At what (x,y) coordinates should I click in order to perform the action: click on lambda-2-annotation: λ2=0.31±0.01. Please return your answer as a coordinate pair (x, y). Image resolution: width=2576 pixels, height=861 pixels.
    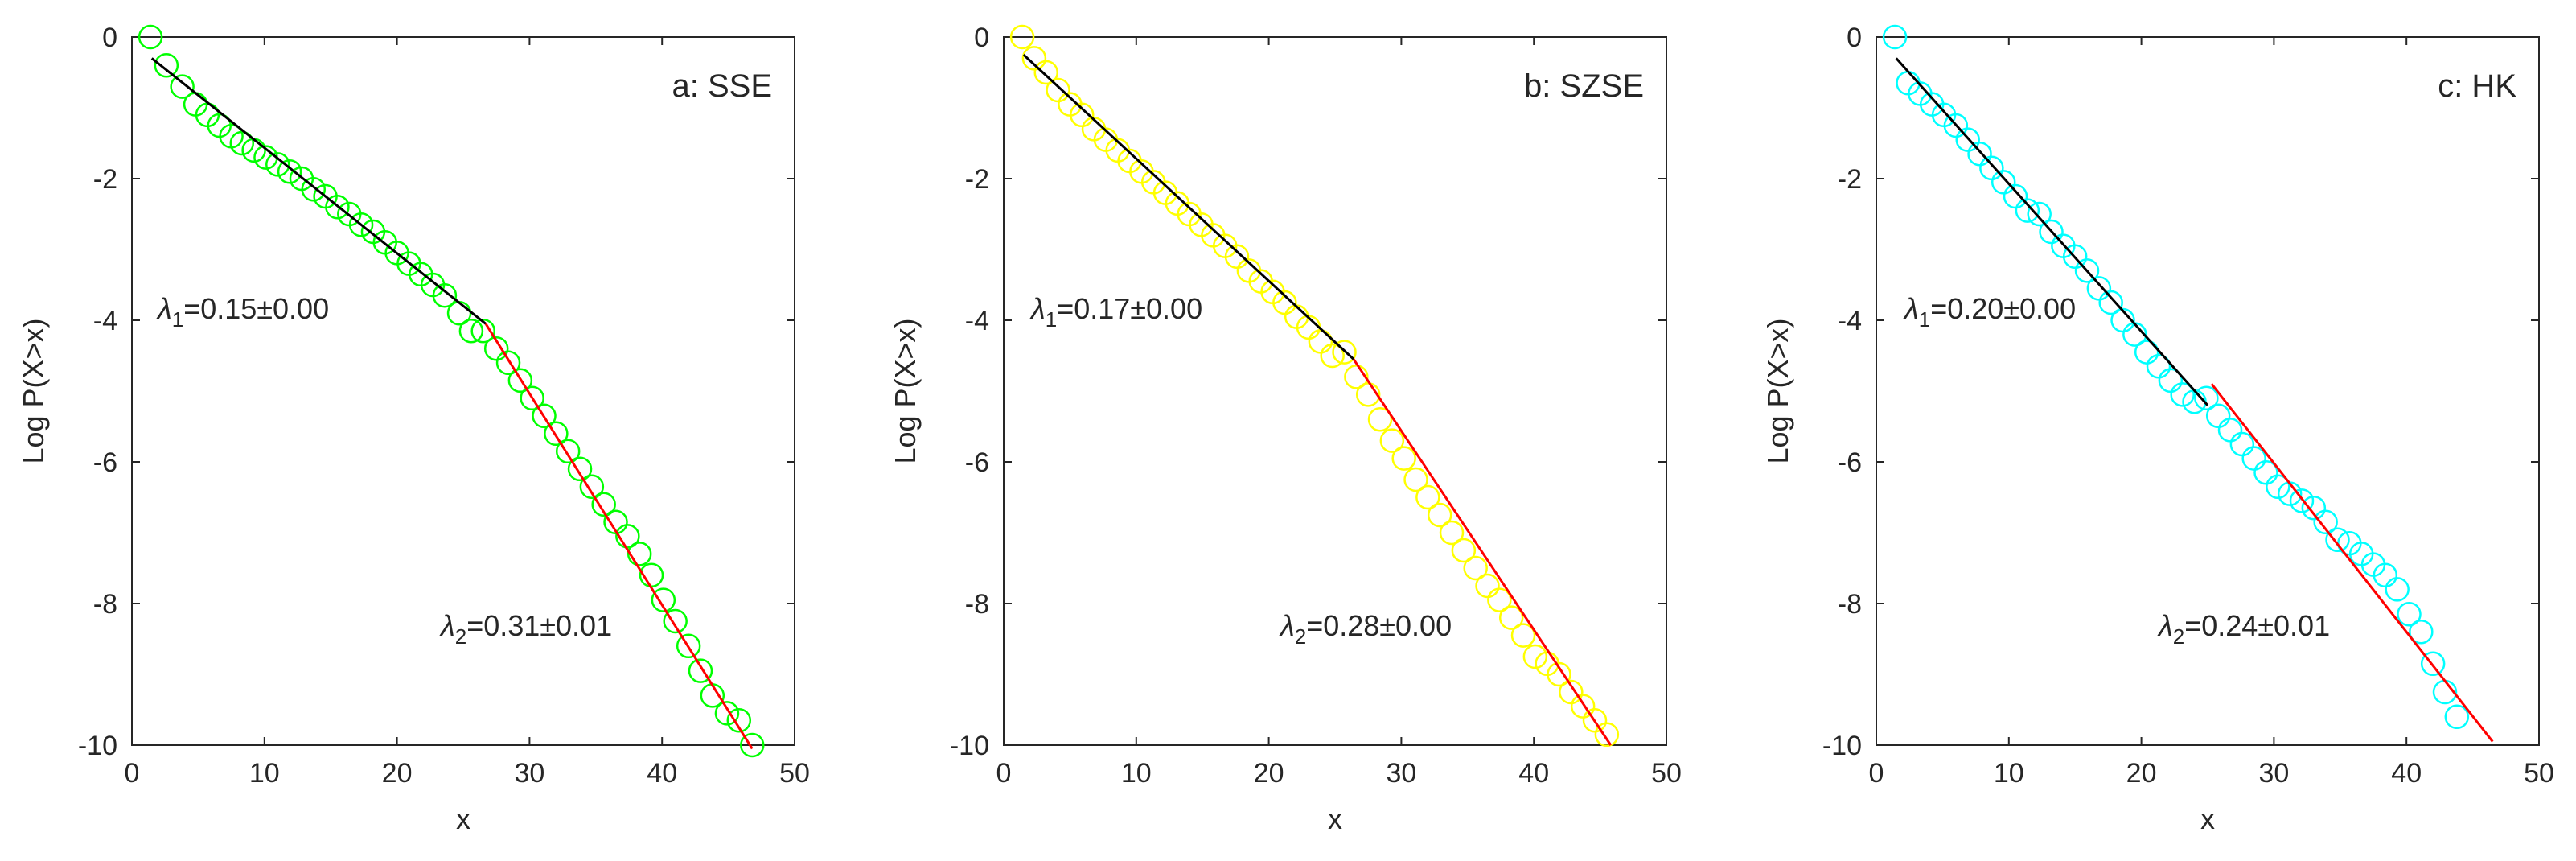
    Looking at the image, I should click on (525, 629).